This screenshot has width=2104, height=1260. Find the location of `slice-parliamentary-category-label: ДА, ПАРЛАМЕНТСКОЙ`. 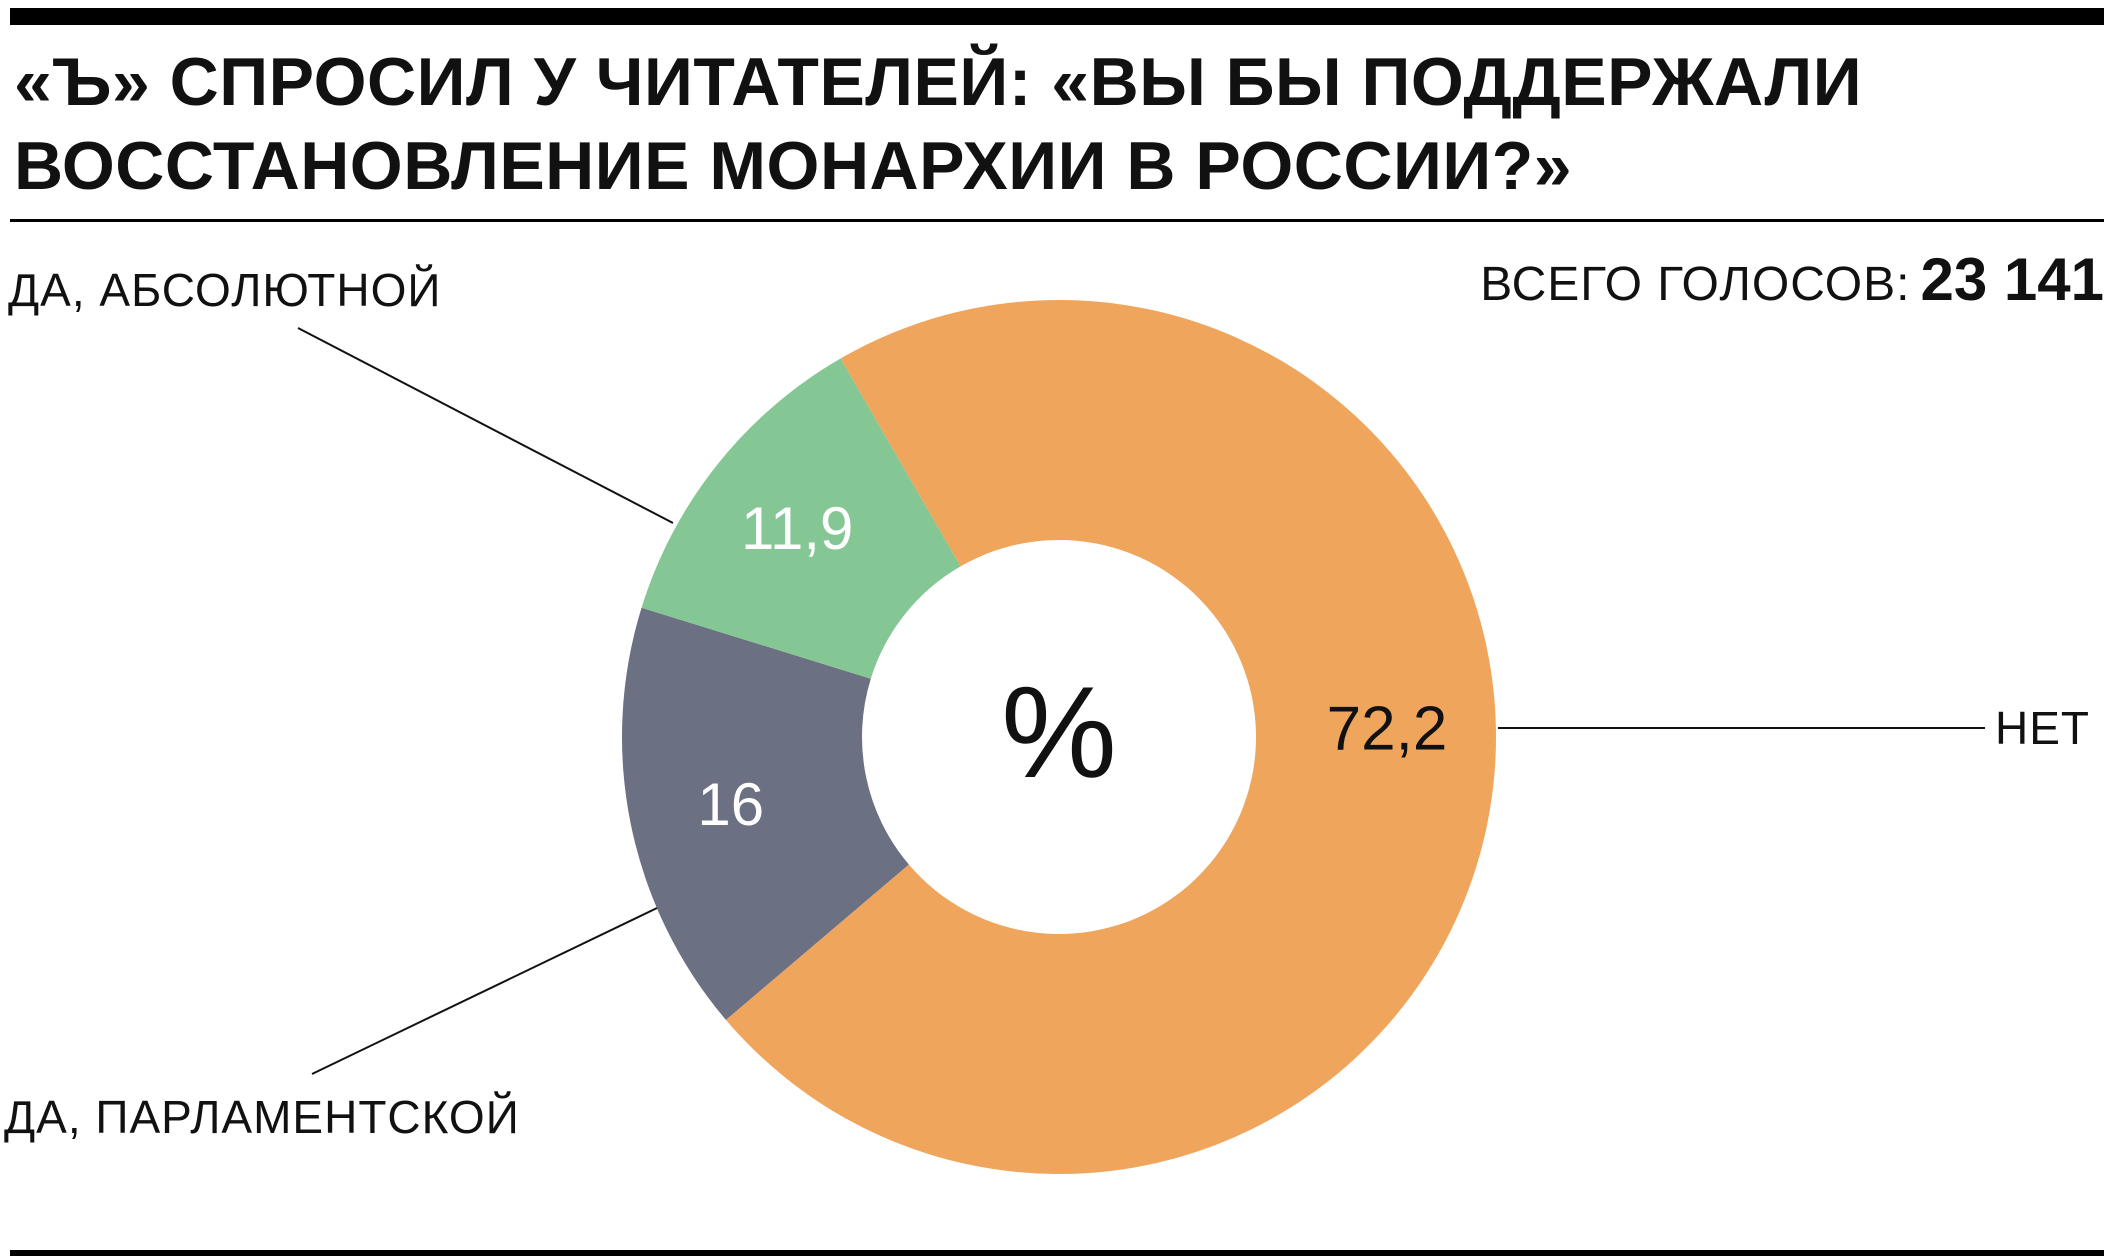

slice-parliamentary-category-label: ДА, ПАРЛАМЕНТСКОЙ is located at coordinates (262, 1117).